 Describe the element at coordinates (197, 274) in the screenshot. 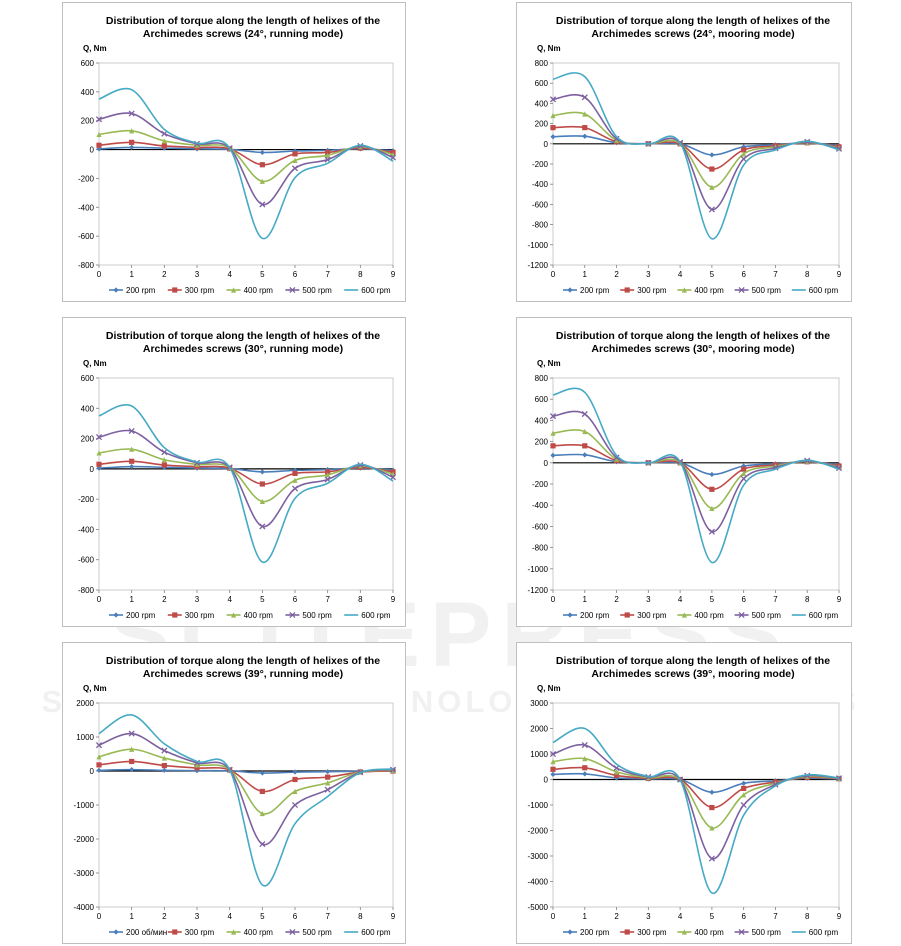

I see `x-tick-label: 3` at that location.